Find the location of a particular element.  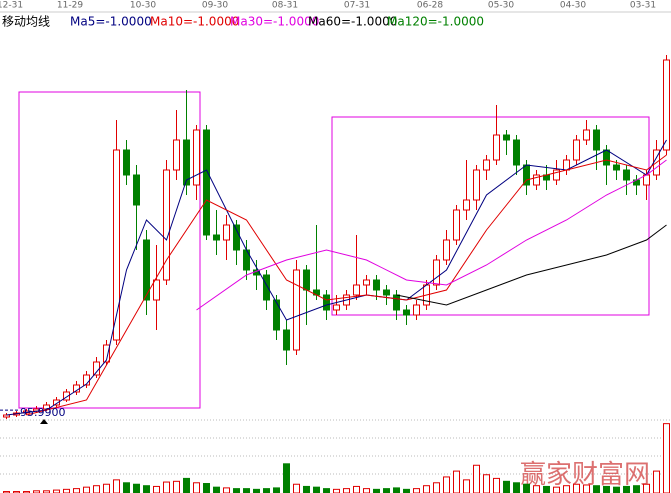

date-label: 05-30 is located at coordinates (501, 6).